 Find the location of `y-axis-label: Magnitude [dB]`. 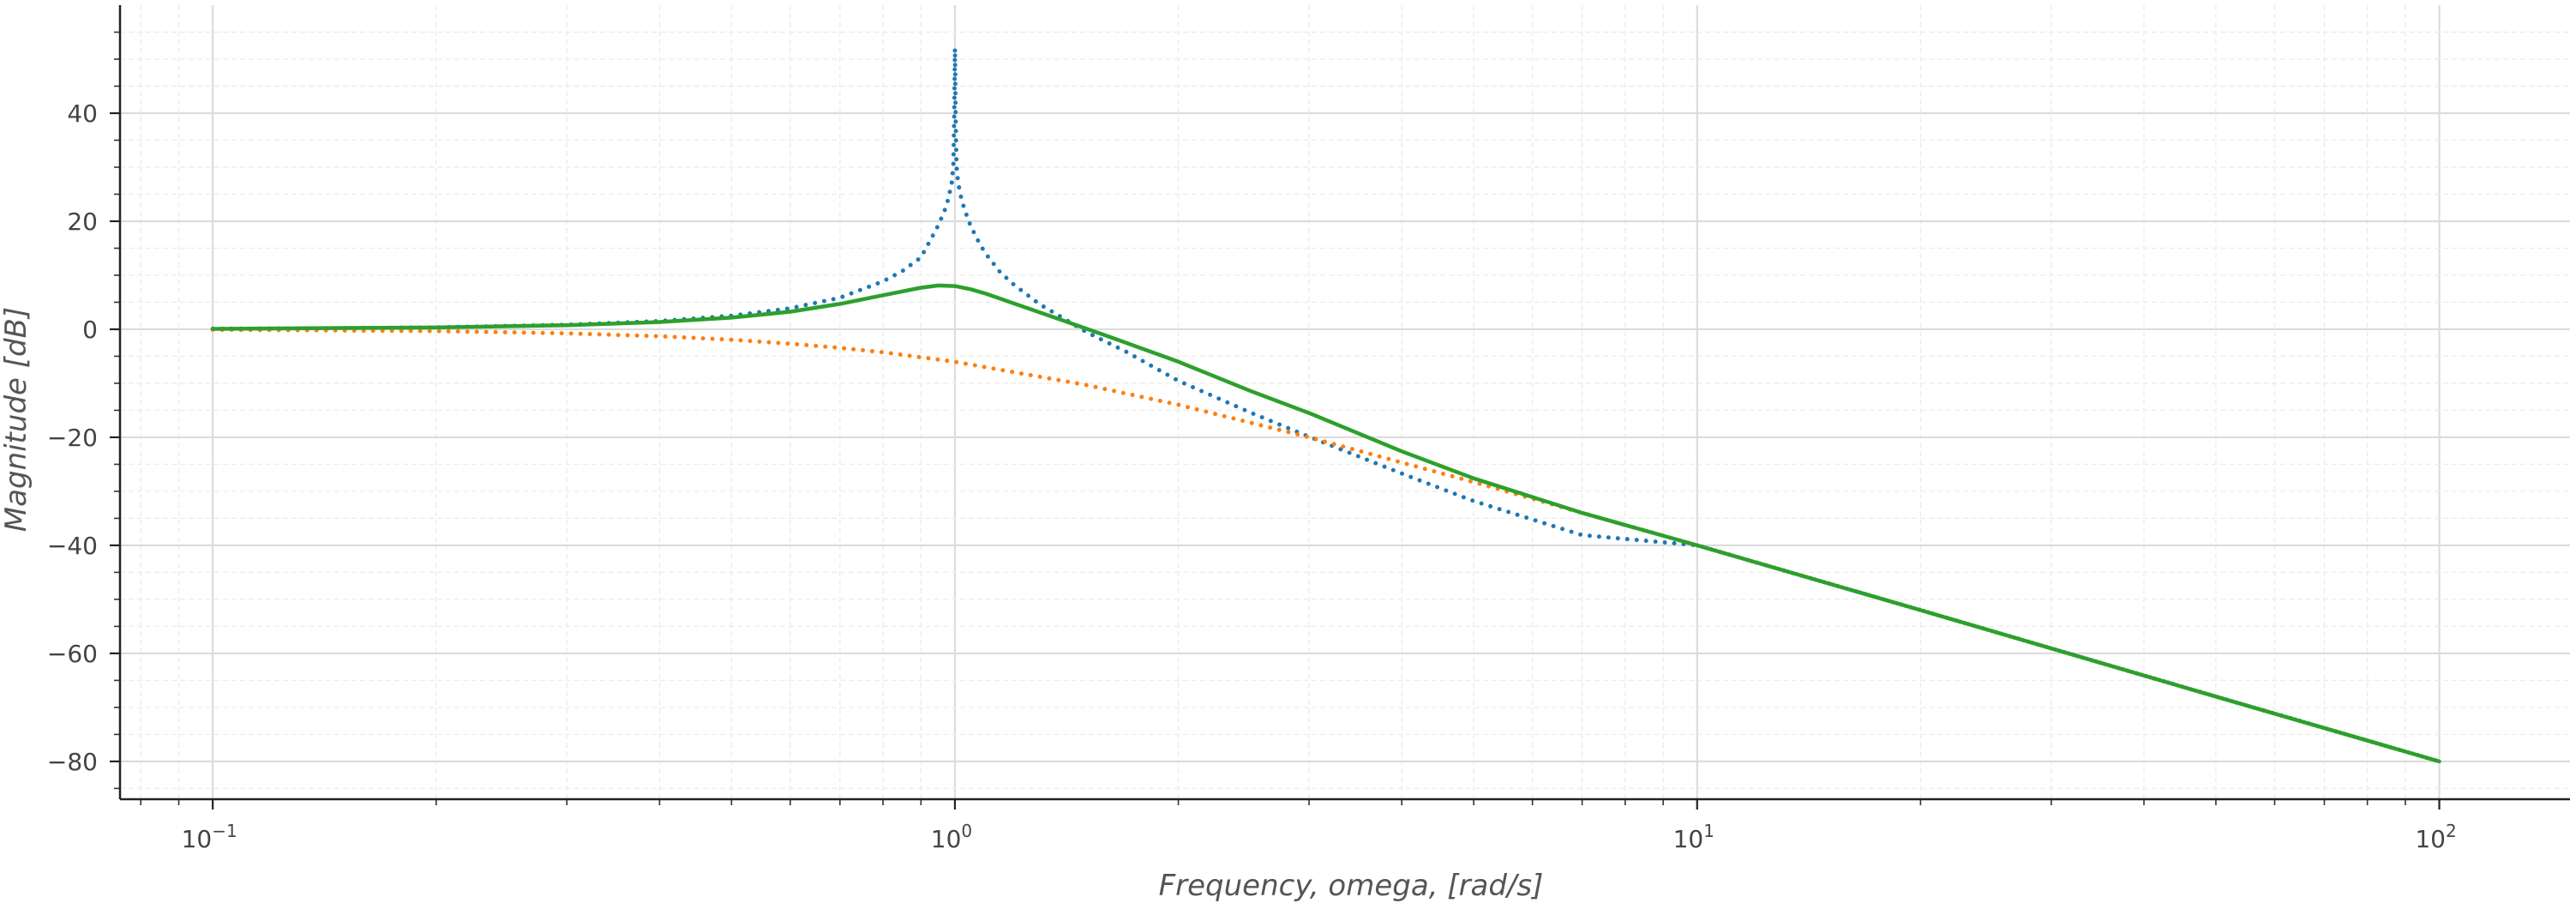

y-axis-label: Magnitude [dB] is located at coordinates (16, 420).